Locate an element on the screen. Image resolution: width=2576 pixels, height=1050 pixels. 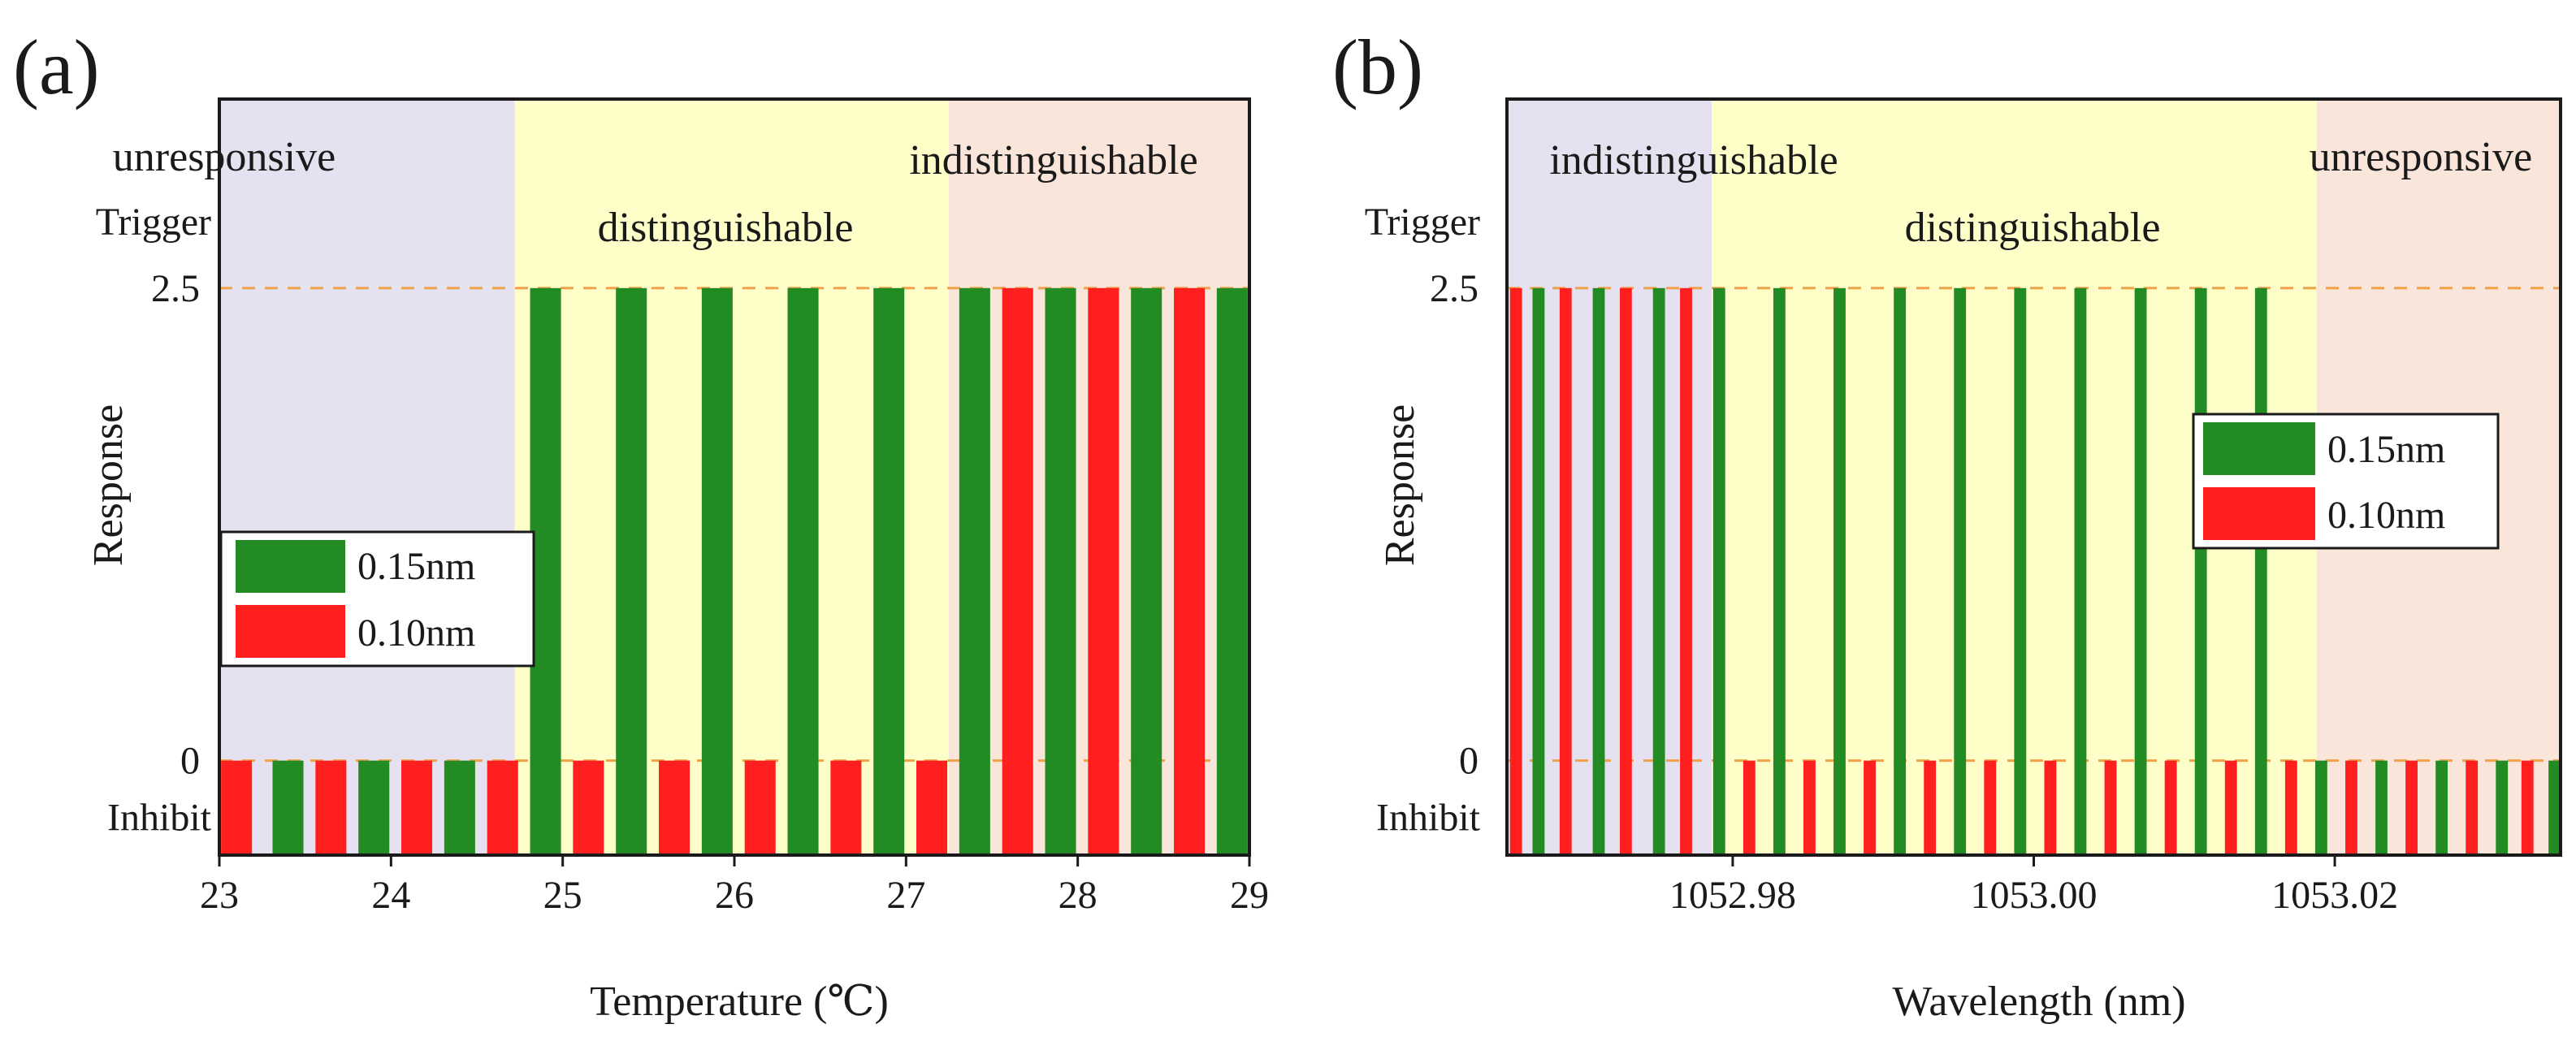
panel-a-y-labels: Trigger 2.5 0 Inhibit is located at coordinates (154, 521).